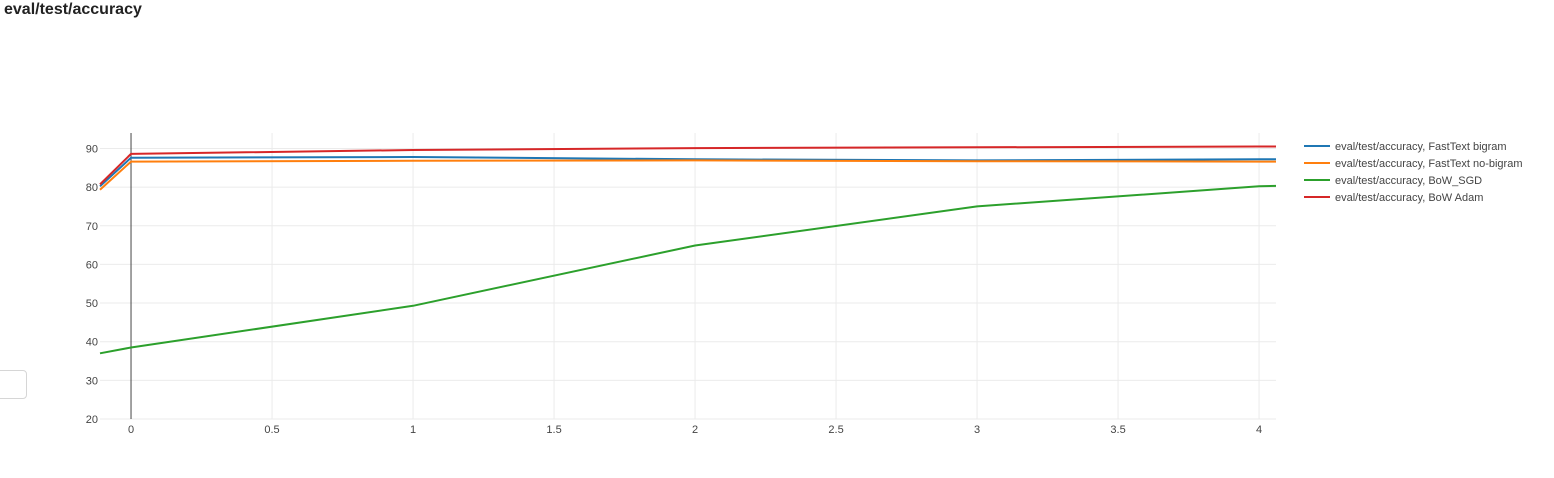  What do you see at coordinates (835, 430) in the screenshot?
I see `x-tick-label: 2.5` at bounding box center [835, 430].